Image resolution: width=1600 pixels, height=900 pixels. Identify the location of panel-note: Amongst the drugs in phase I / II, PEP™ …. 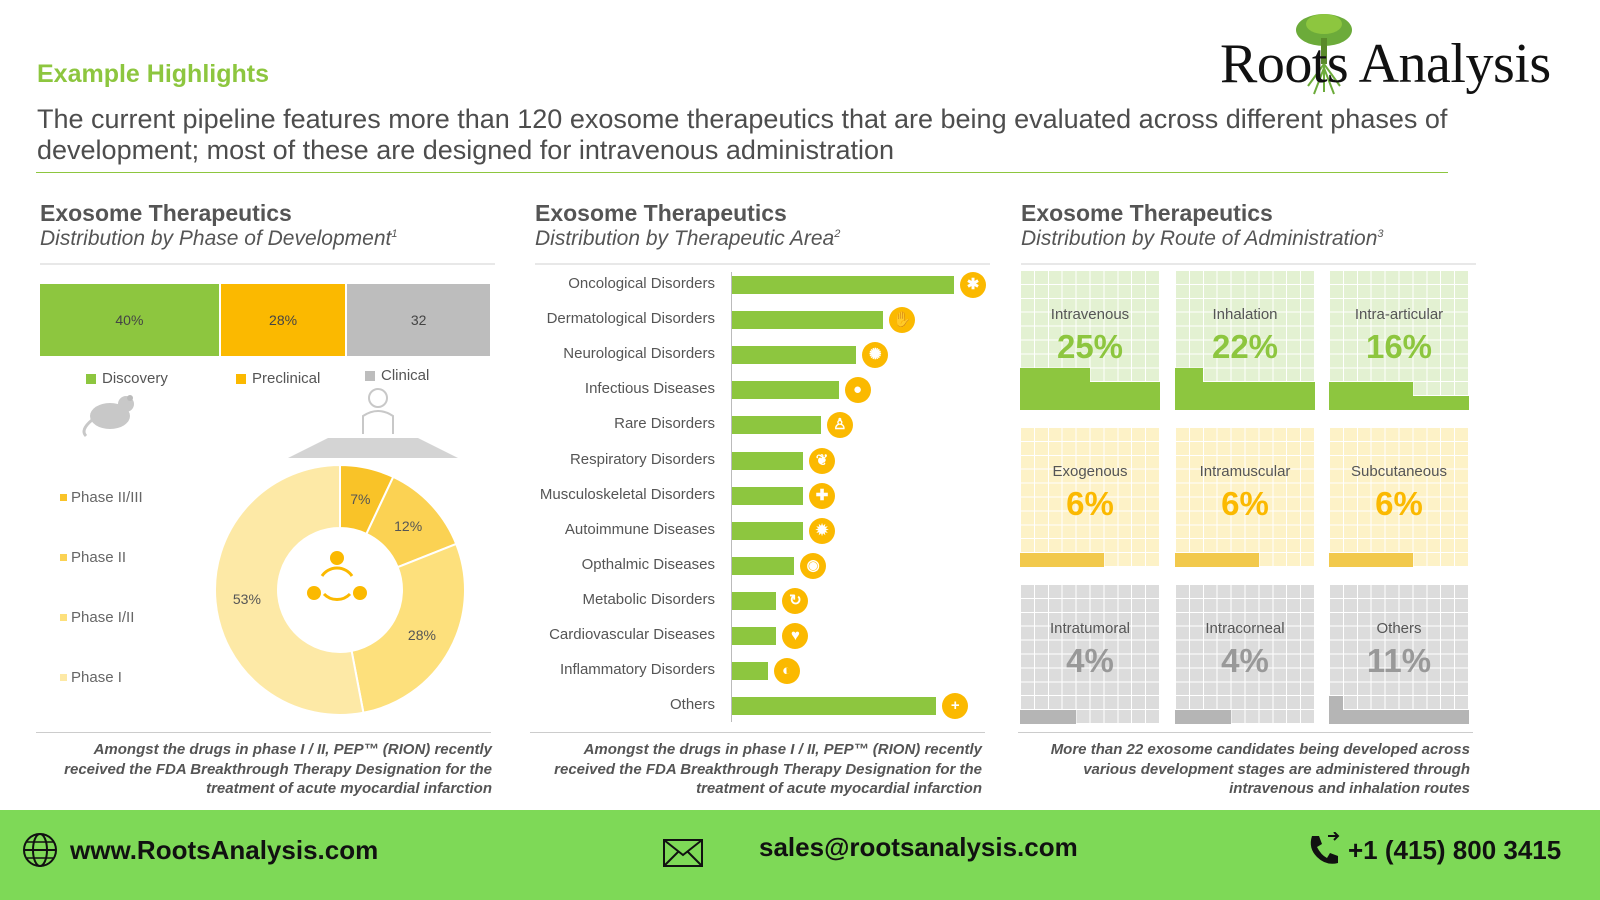
(768, 769).